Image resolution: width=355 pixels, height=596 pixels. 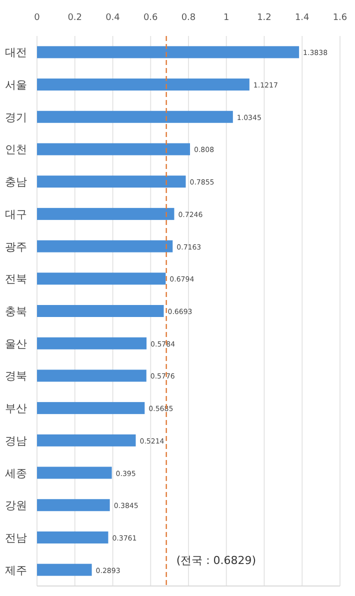 What do you see at coordinates (16, 505) in the screenshot?
I see `y-tick-label: 강원` at bounding box center [16, 505].